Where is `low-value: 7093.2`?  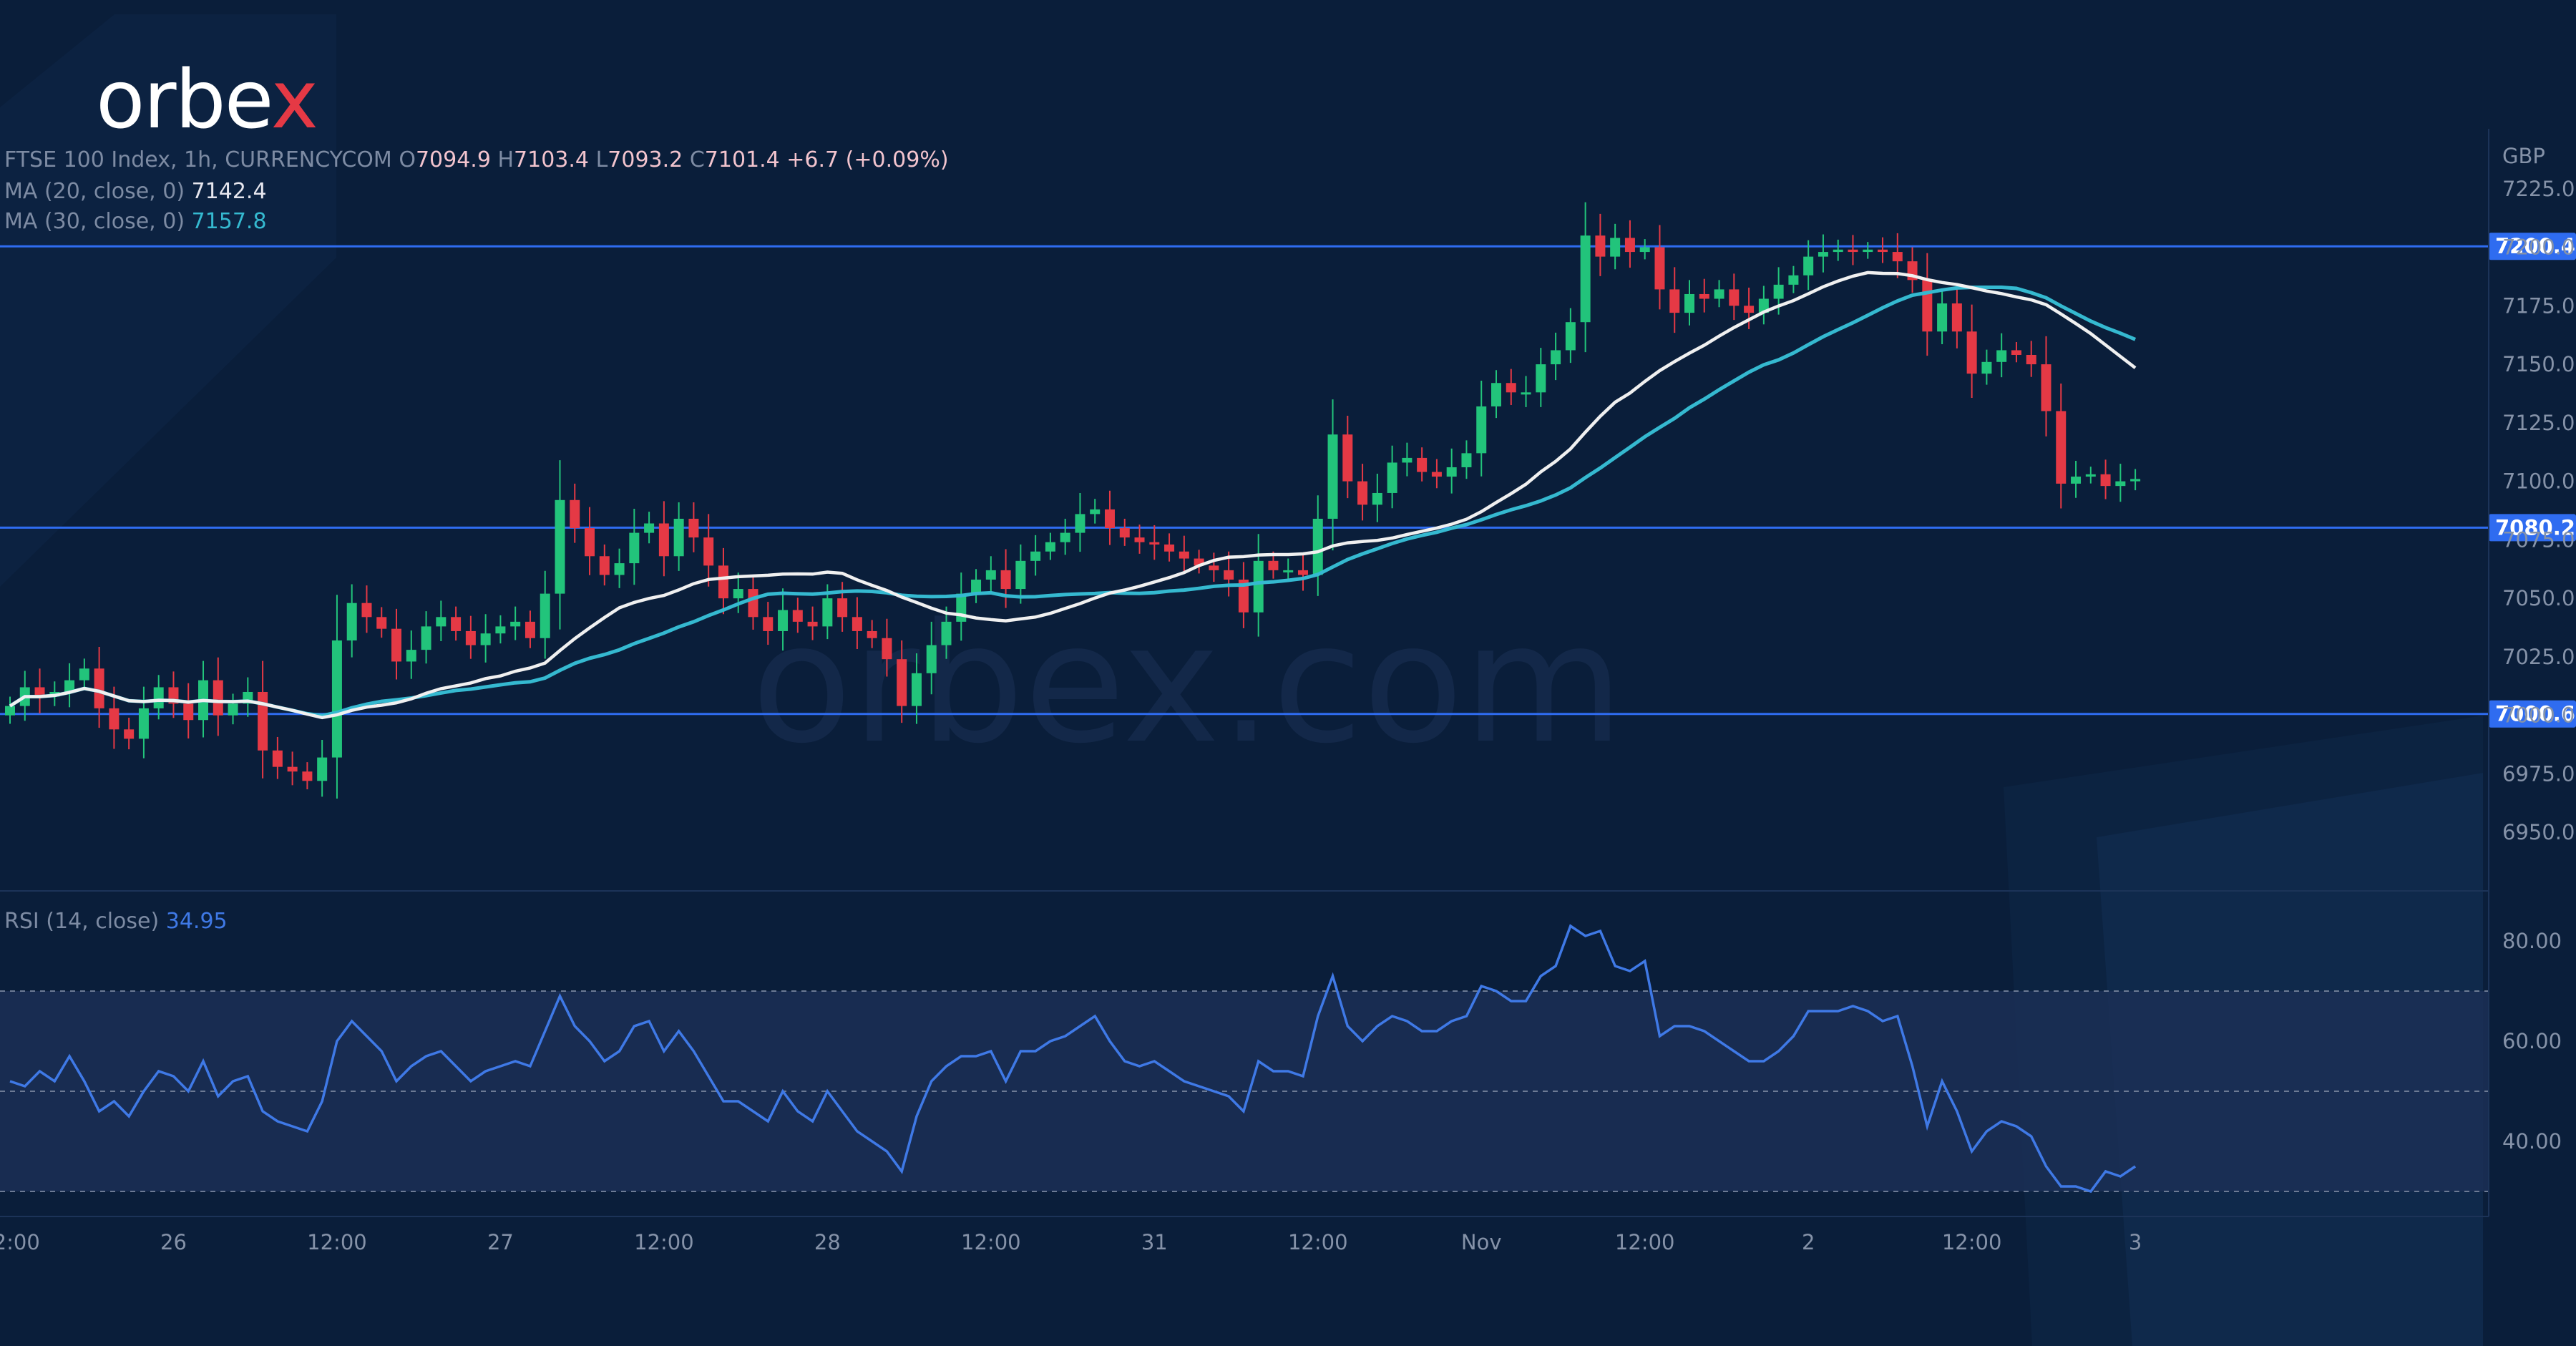
low-value: 7093.2 is located at coordinates (645, 159).